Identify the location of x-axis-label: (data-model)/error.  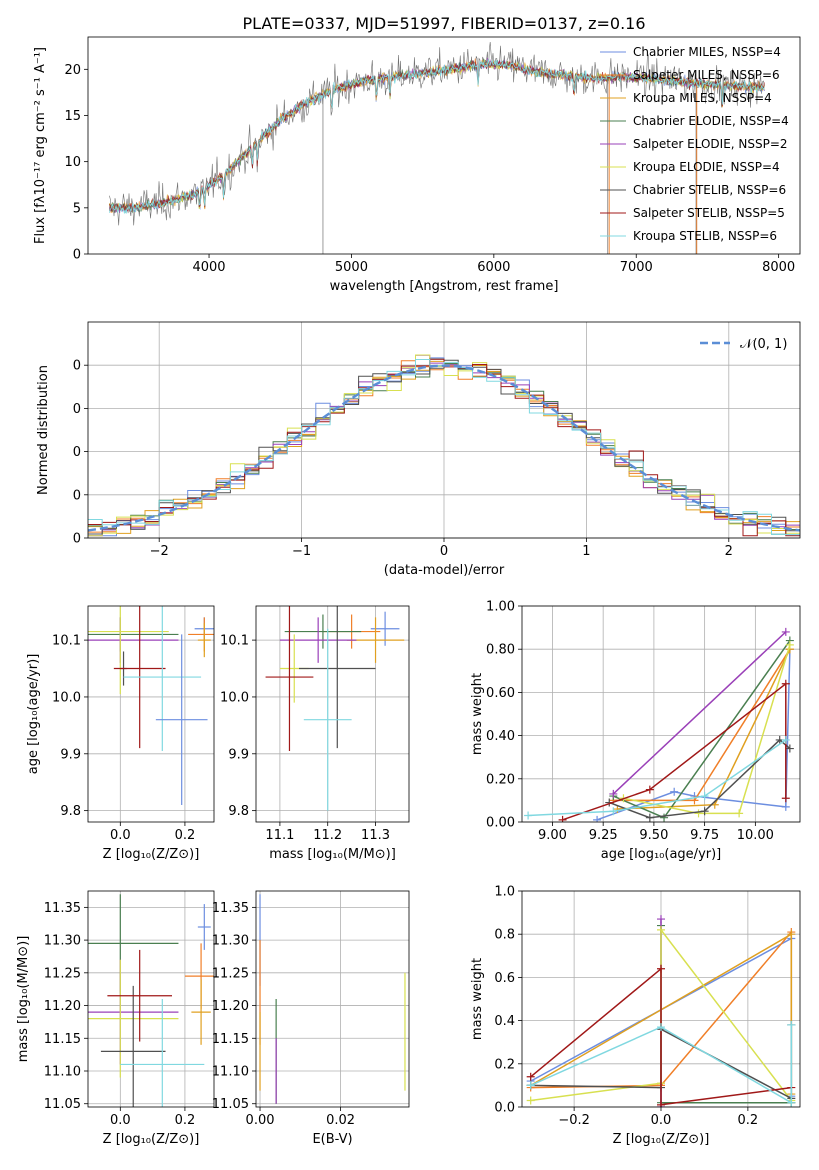
(444, 570).